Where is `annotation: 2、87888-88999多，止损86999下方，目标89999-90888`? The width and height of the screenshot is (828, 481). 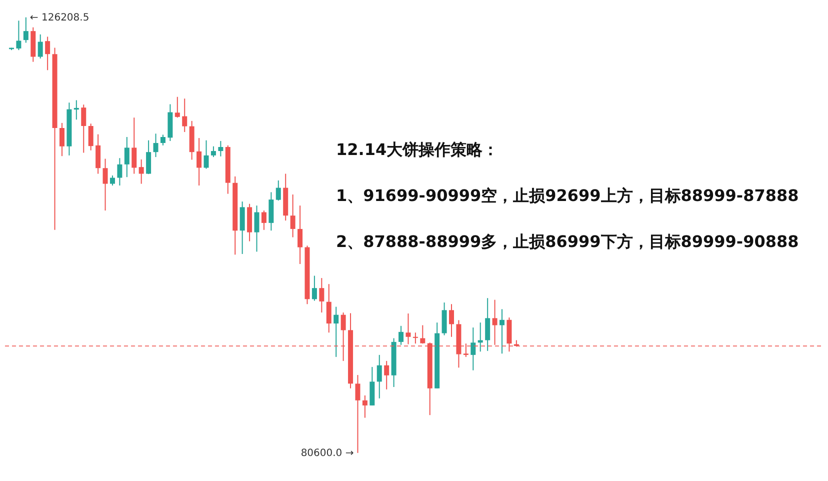 annotation: 2、87888-88999多，止损86999下方，目标89999-90888 is located at coordinates (567, 241).